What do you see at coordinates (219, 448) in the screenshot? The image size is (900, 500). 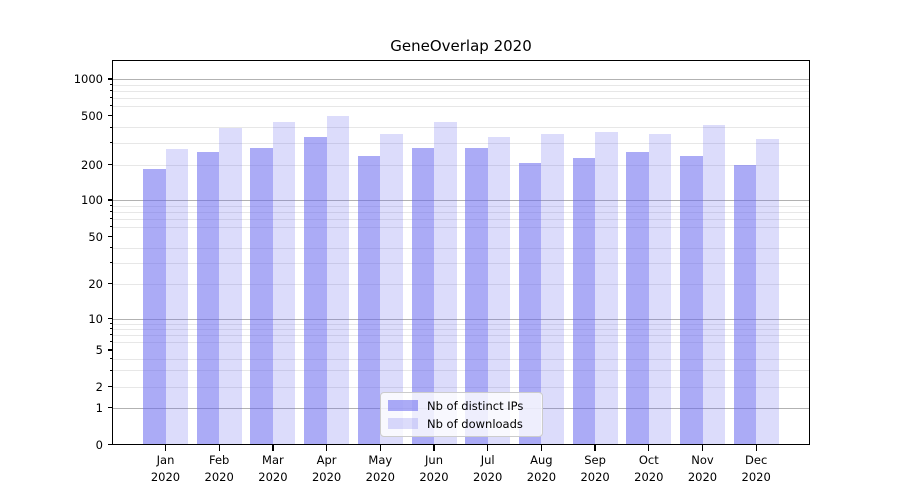 I see `x-tick-feb` at bounding box center [219, 448].